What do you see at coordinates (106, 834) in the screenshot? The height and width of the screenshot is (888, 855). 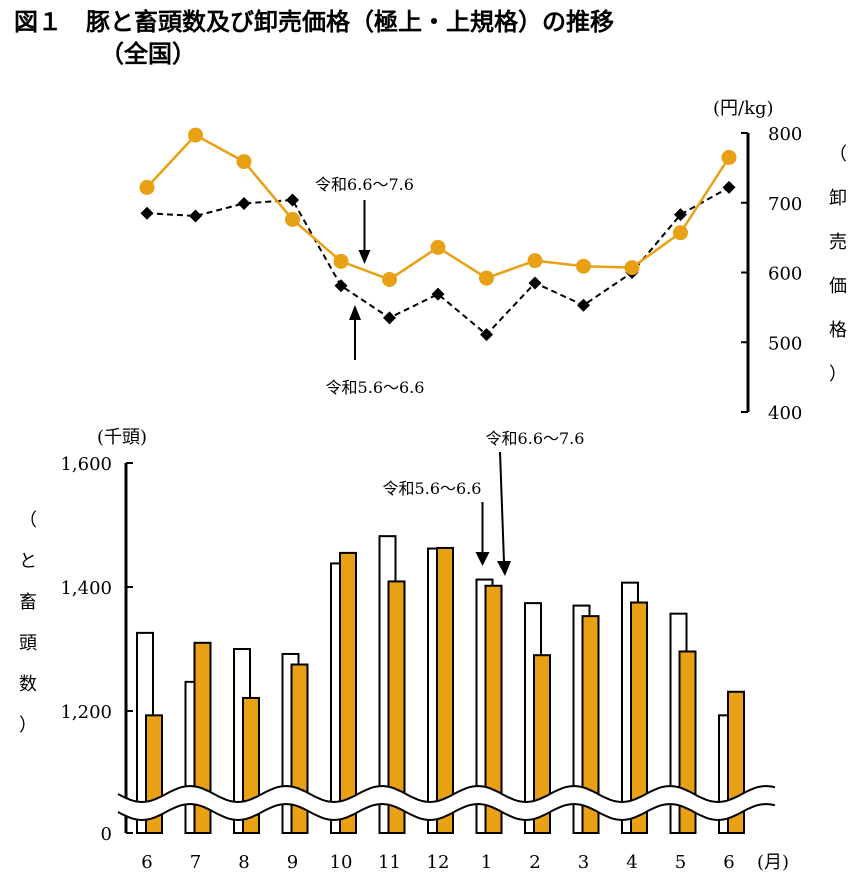 I see `count-y-tick-label: 0` at bounding box center [106, 834].